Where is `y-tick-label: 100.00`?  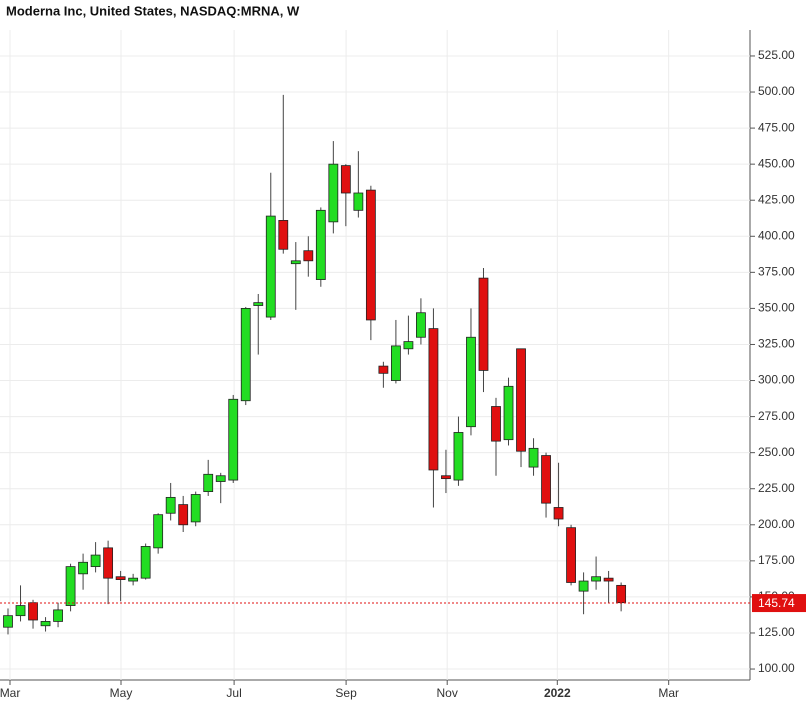
y-tick-label: 100.00 is located at coordinates (776, 668).